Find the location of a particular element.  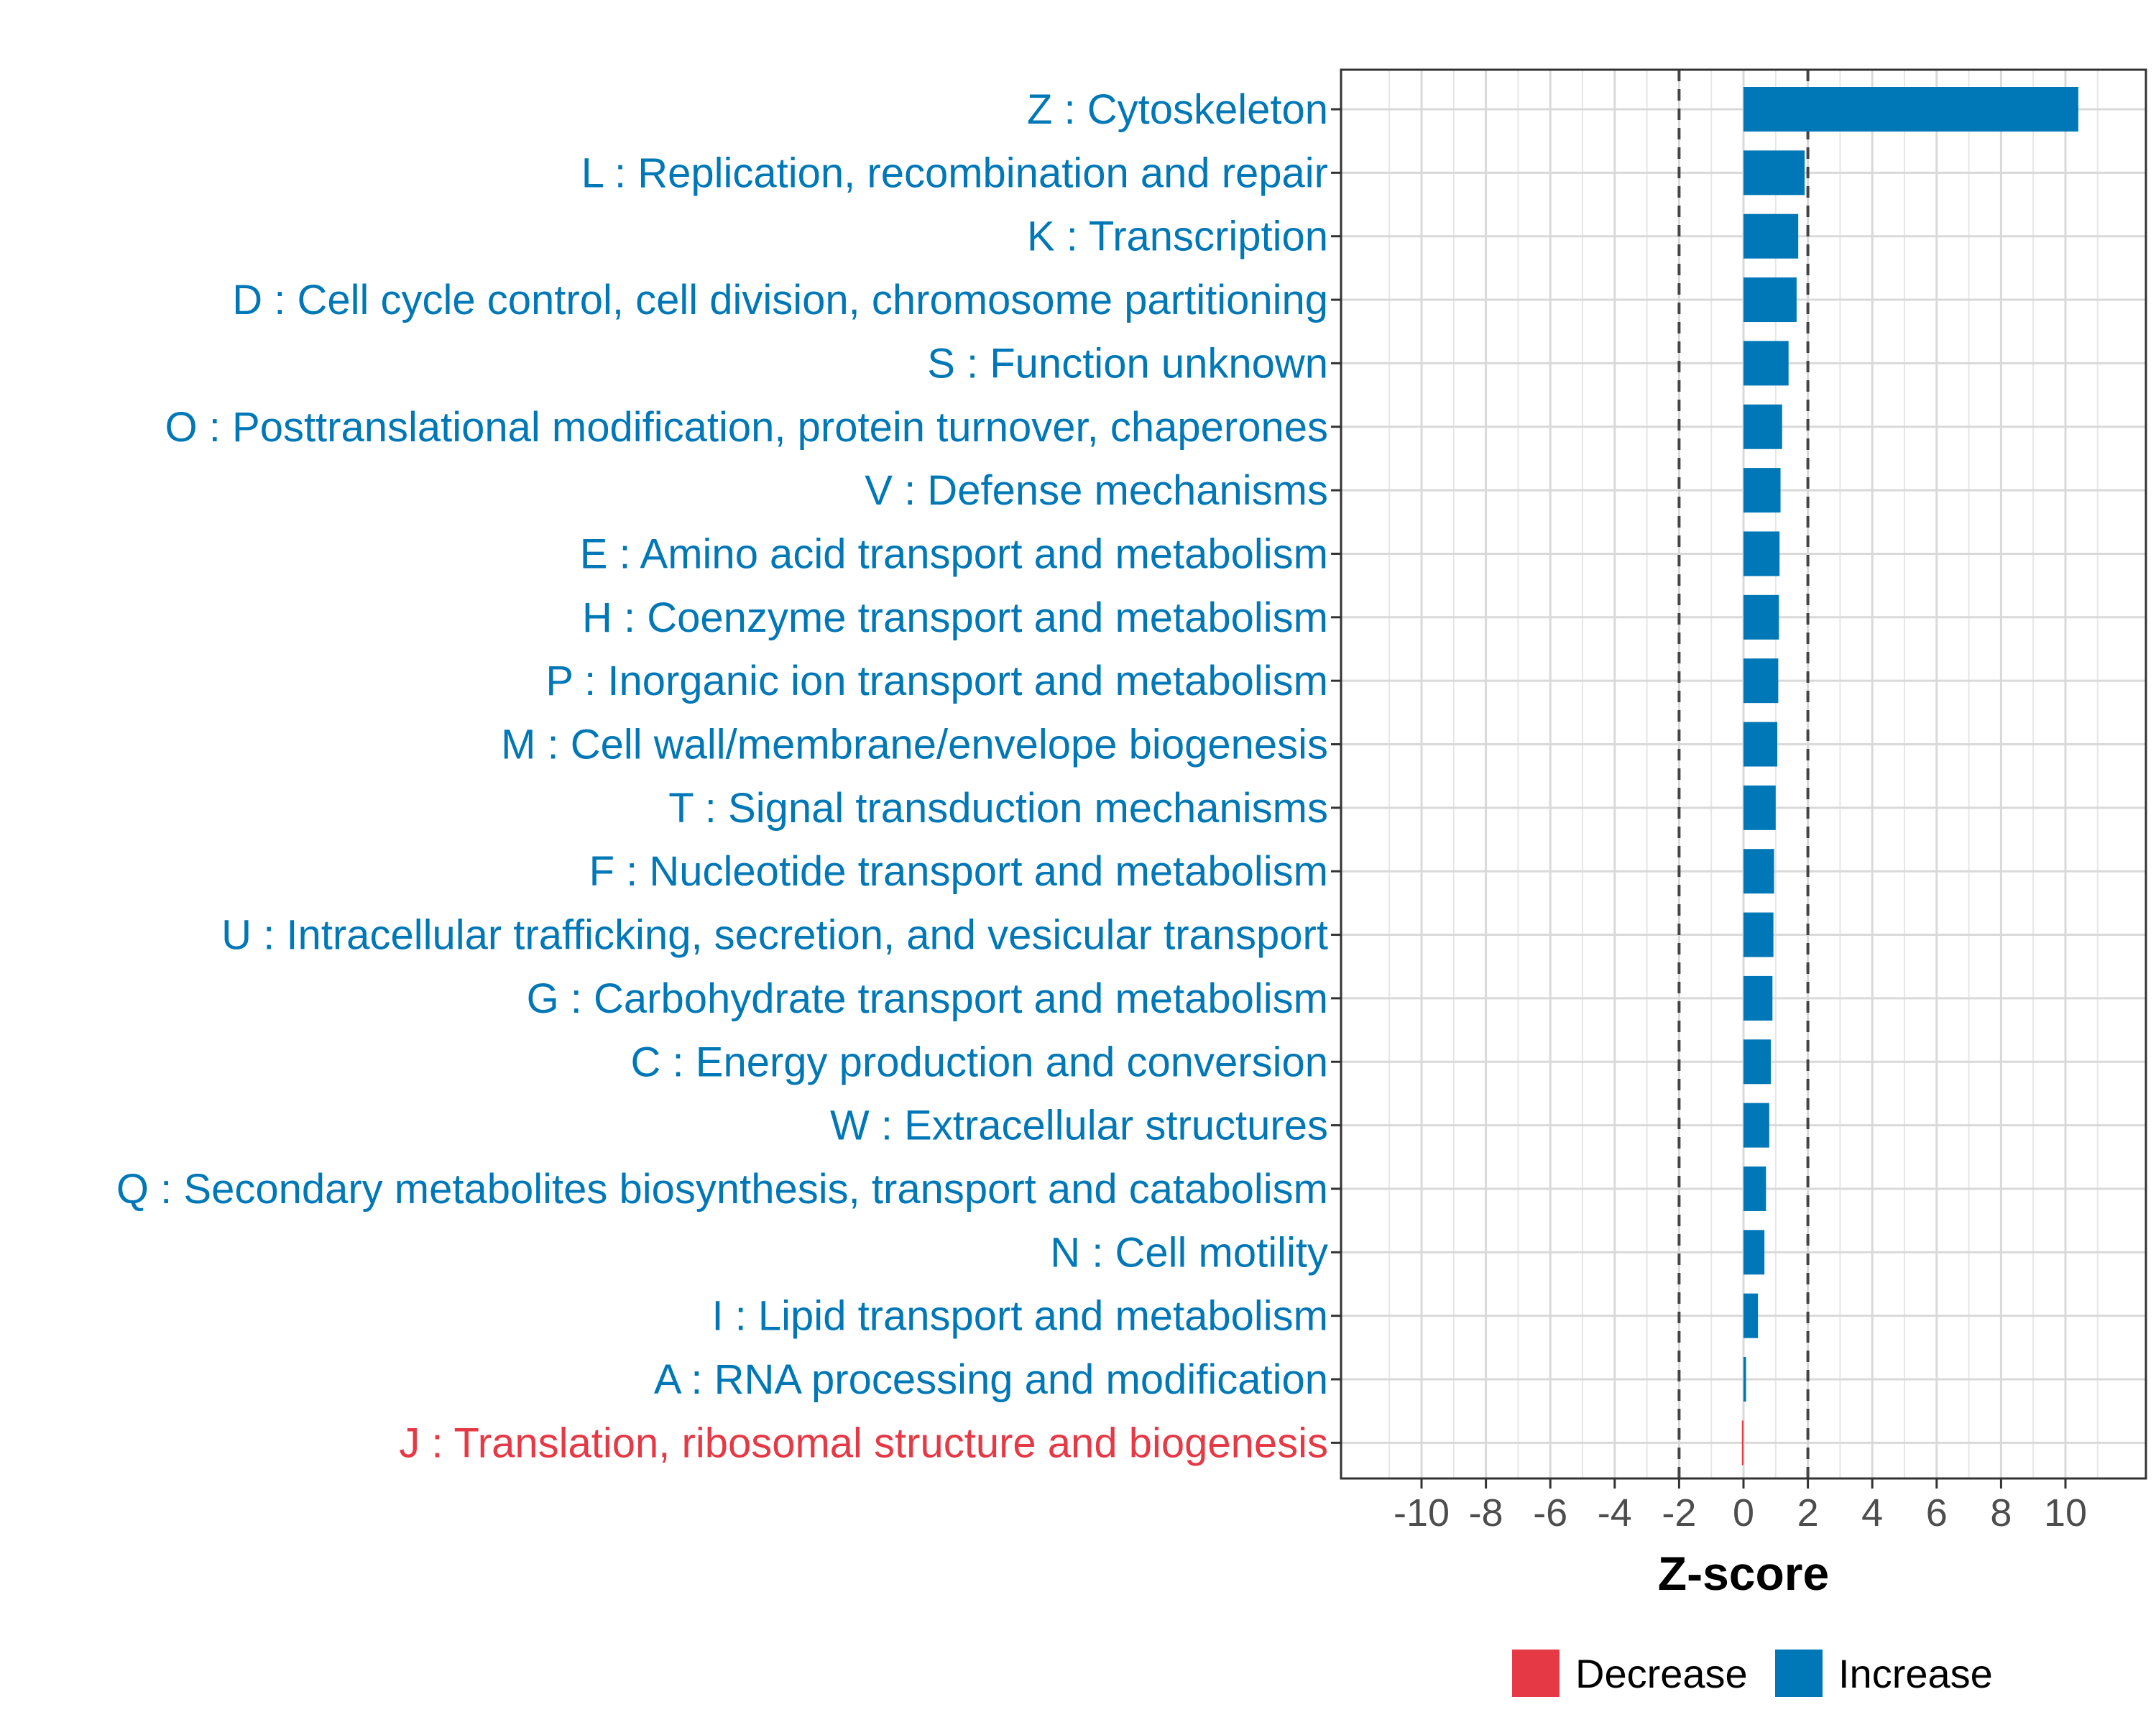

legend-label: Increase is located at coordinates (1916, 1673).